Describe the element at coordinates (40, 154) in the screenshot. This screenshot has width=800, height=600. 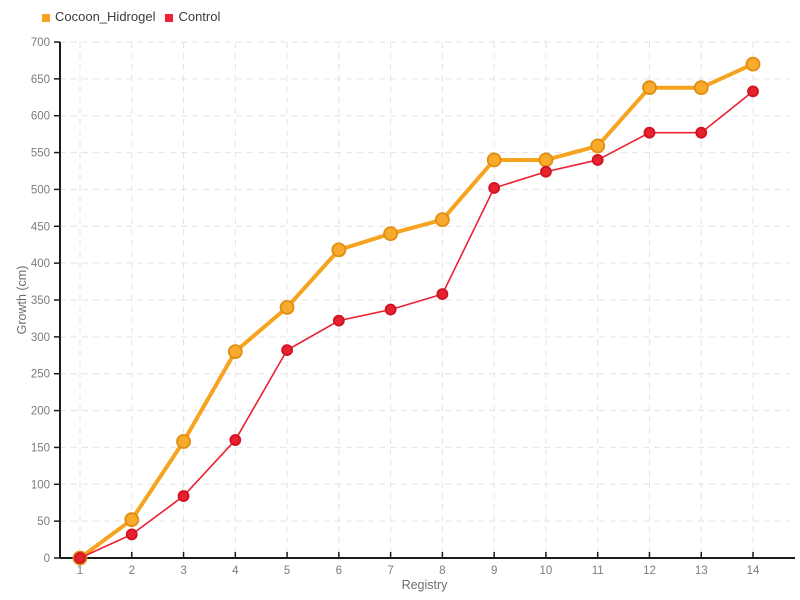
I see `y-tick-label: 550` at that location.